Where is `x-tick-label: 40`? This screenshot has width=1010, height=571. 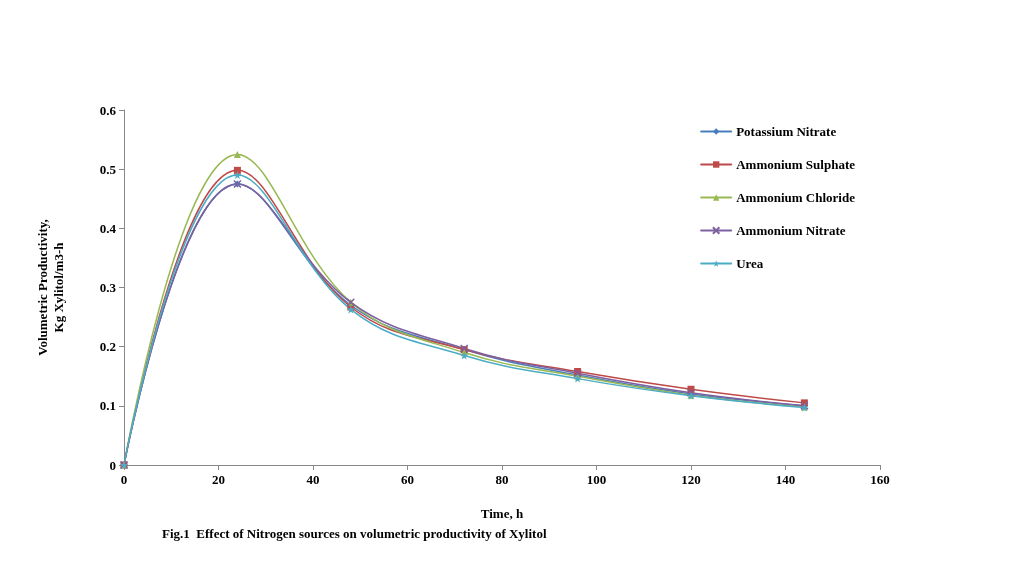
x-tick-label: 40 is located at coordinates (313, 479).